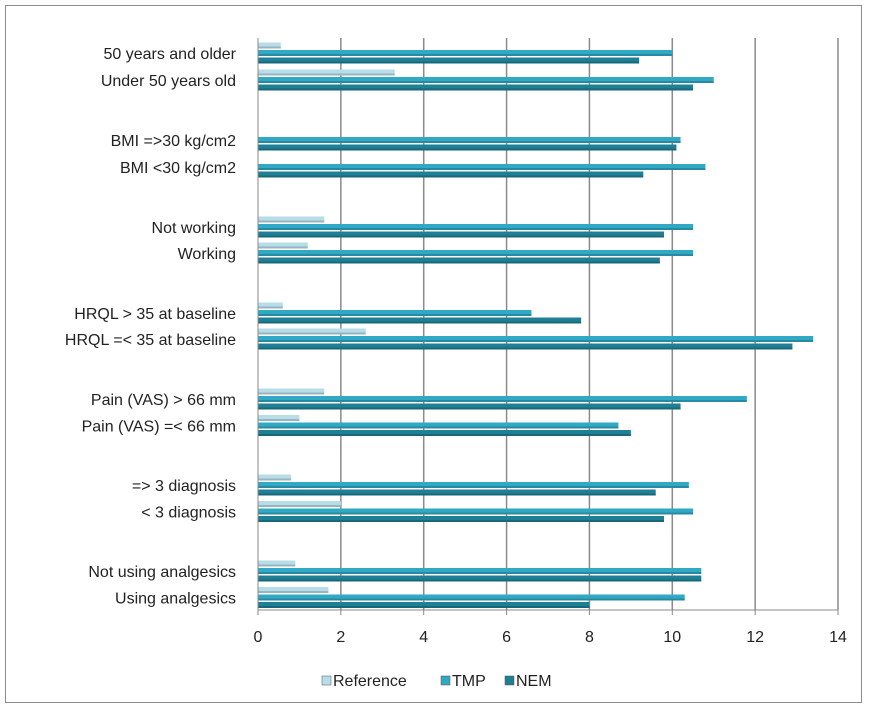 Image resolution: width=869 pixels, height=710 pixels. I want to click on x-tick-label: 10, so click(672, 637).